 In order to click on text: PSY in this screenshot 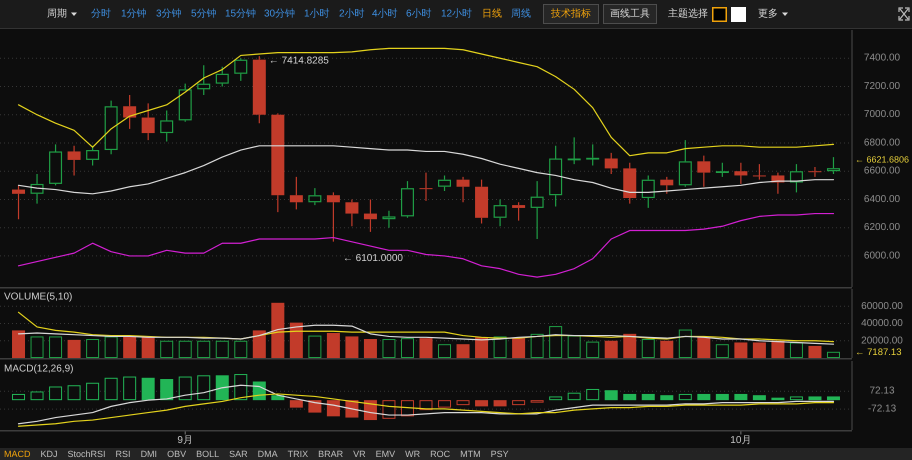, I will do `click(499, 454)`.